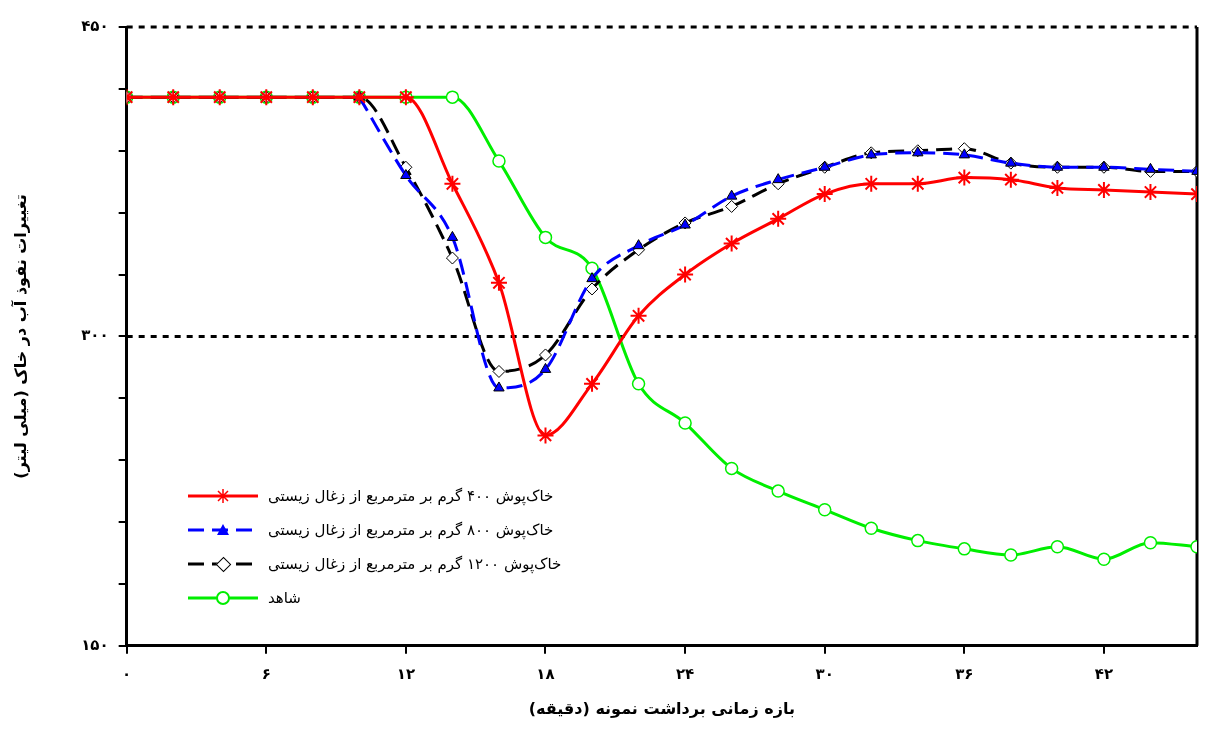  What do you see at coordinates (824, 673) in the screenshot?
I see `x-tick-label: ۳۰` at bounding box center [824, 673].